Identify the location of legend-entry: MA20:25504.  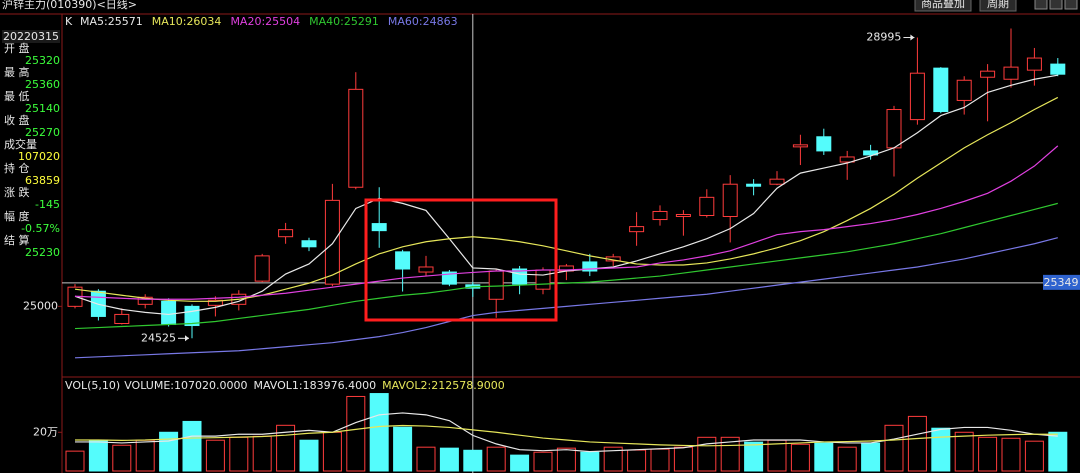
(265, 21).